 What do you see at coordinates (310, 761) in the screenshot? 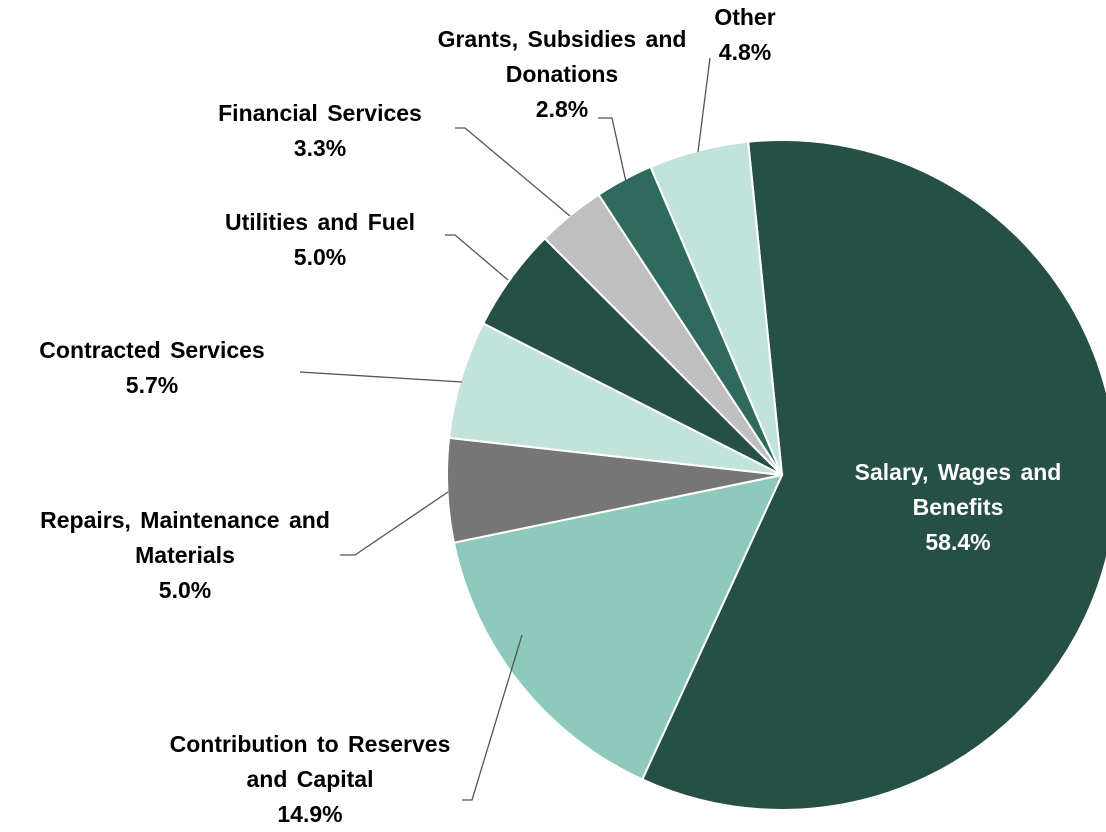
I see `category-label: Contribution to Reserves and Capital` at bounding box center [310, 761].